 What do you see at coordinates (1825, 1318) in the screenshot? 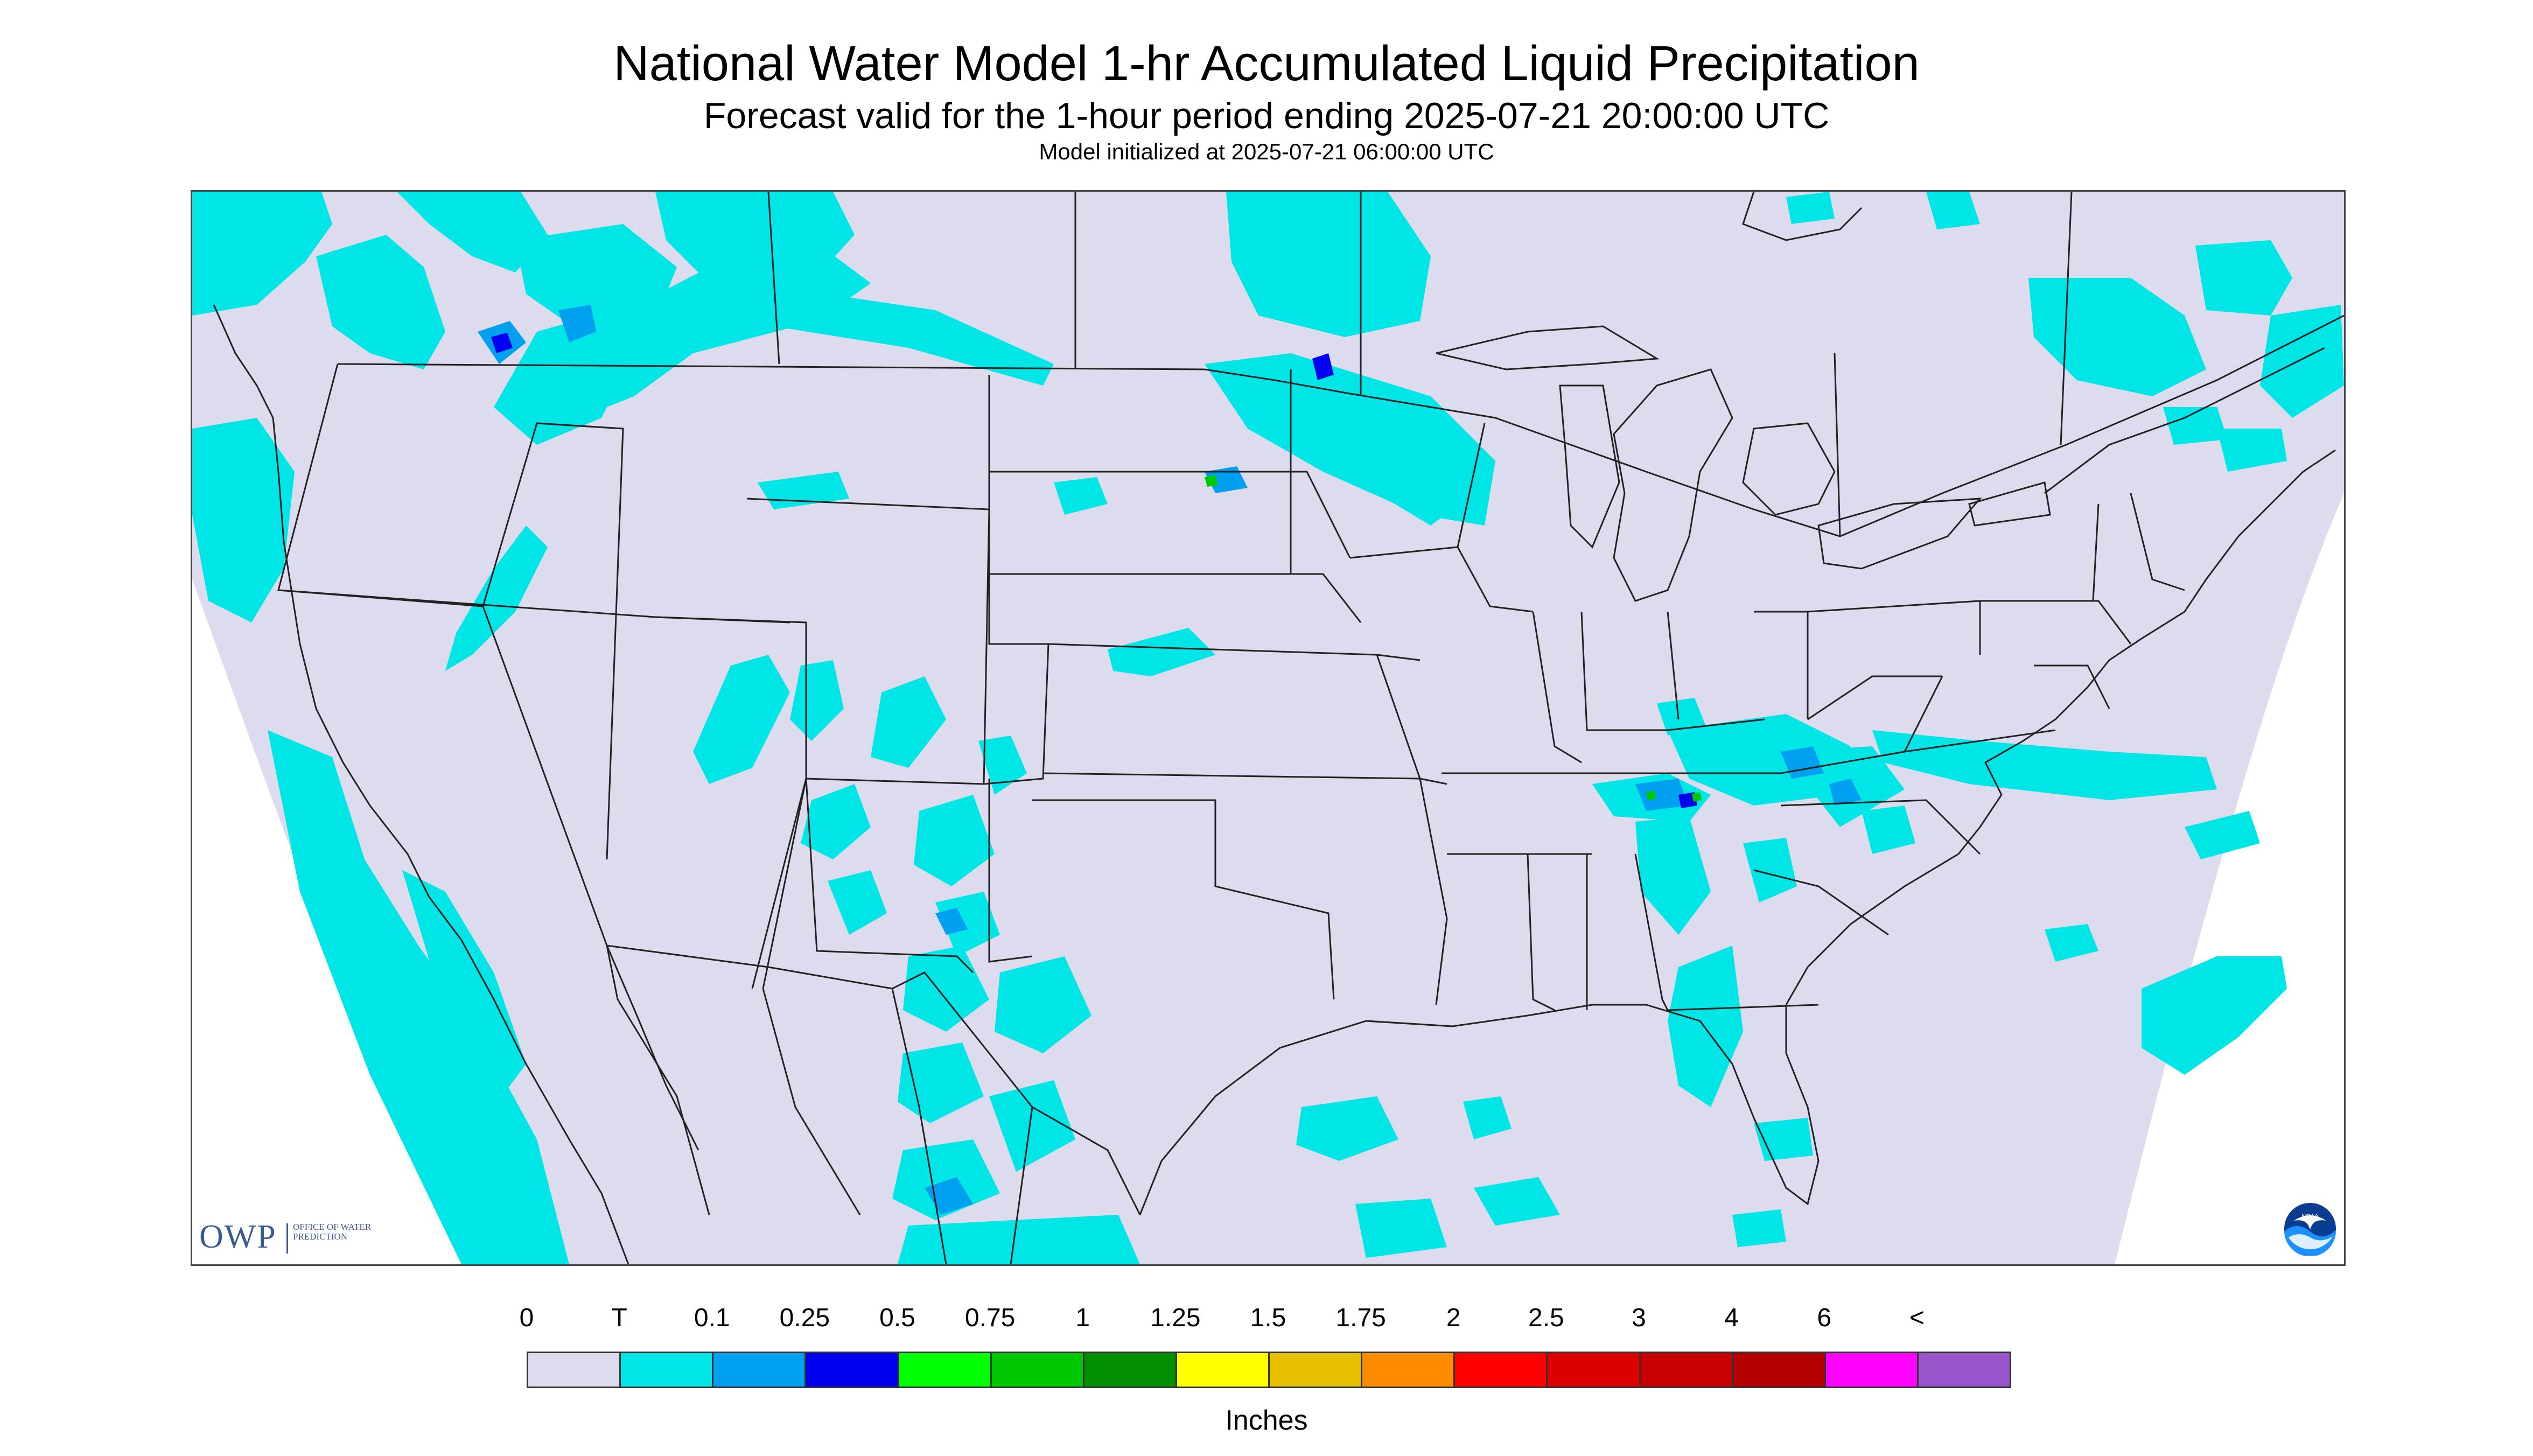
I see `legend-tick-label: 6` at bounding box center [1825, 1318].